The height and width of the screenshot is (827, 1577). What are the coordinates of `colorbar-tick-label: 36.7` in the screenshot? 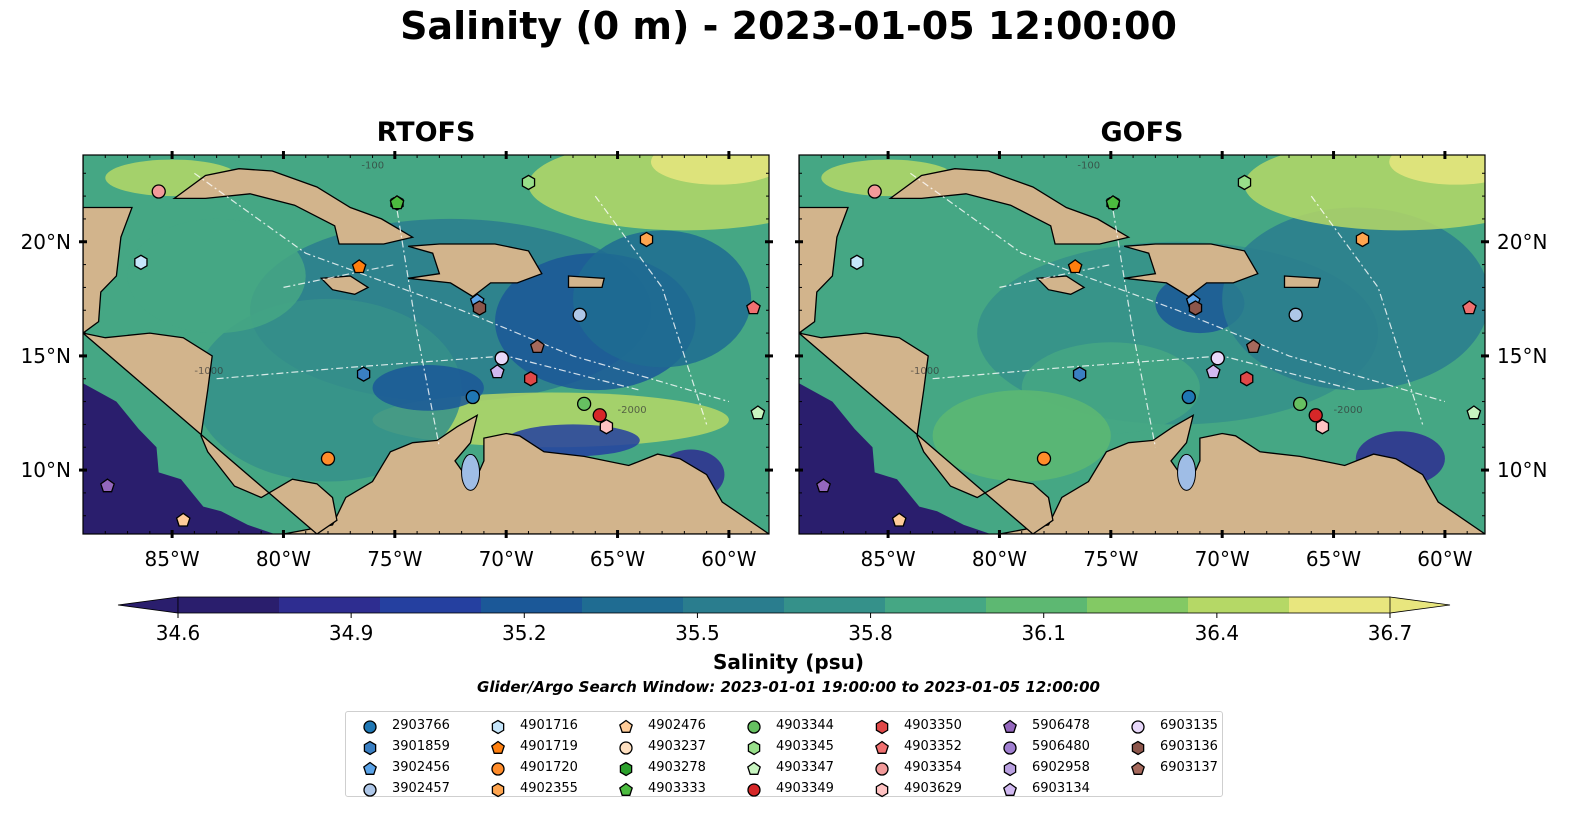 It's located at (1390, 633).